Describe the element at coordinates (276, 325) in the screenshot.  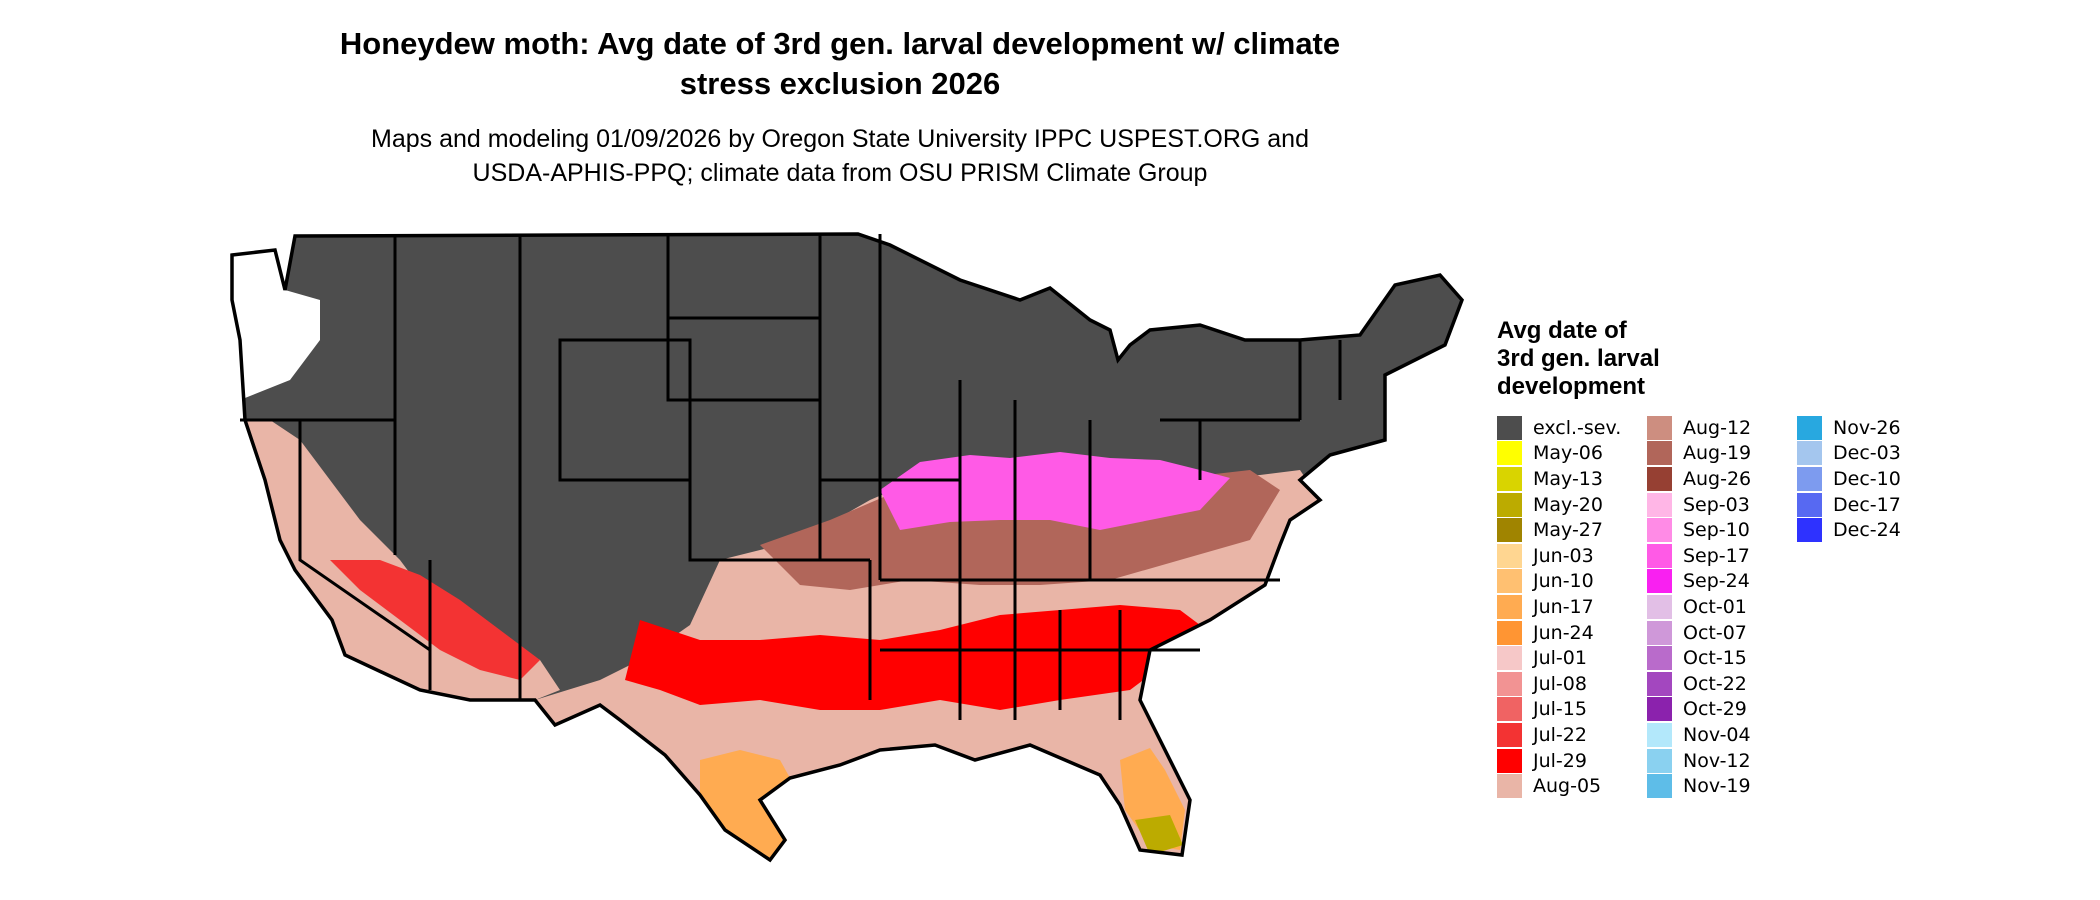
I see `zone-pacific-northwest-white` at that location.